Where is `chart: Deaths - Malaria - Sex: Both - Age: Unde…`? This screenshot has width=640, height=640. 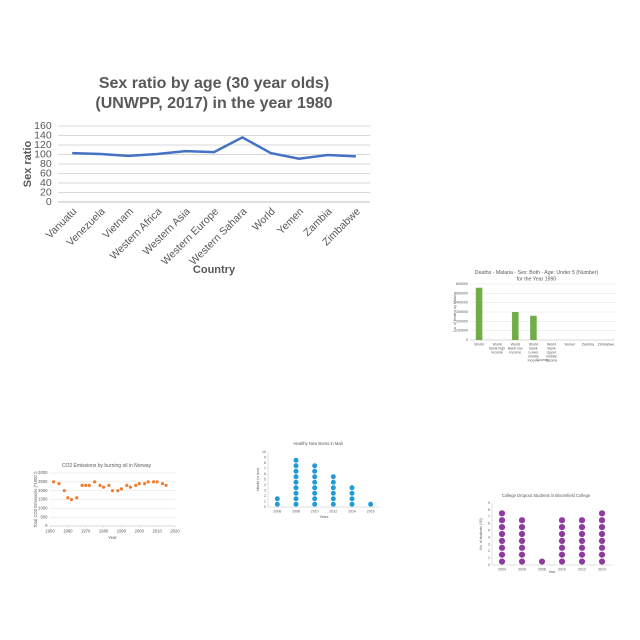
chart: Deaths - Malaria - Sex: Both - Age: Unde… is located at coordinates (534, 316).